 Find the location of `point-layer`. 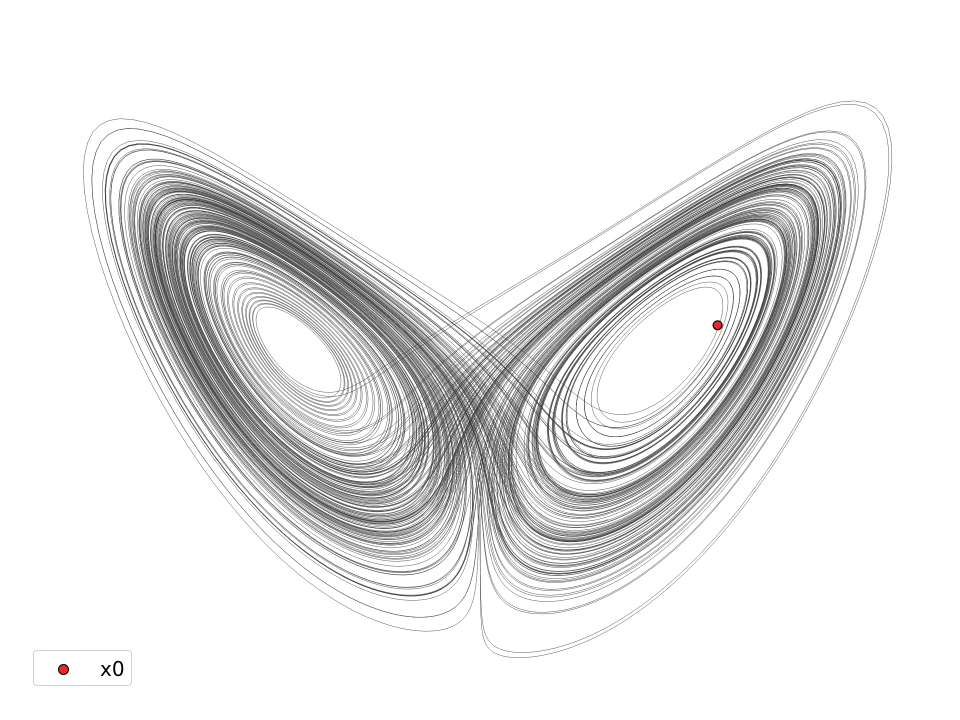

point-layer is located at coordinates (717, 325).